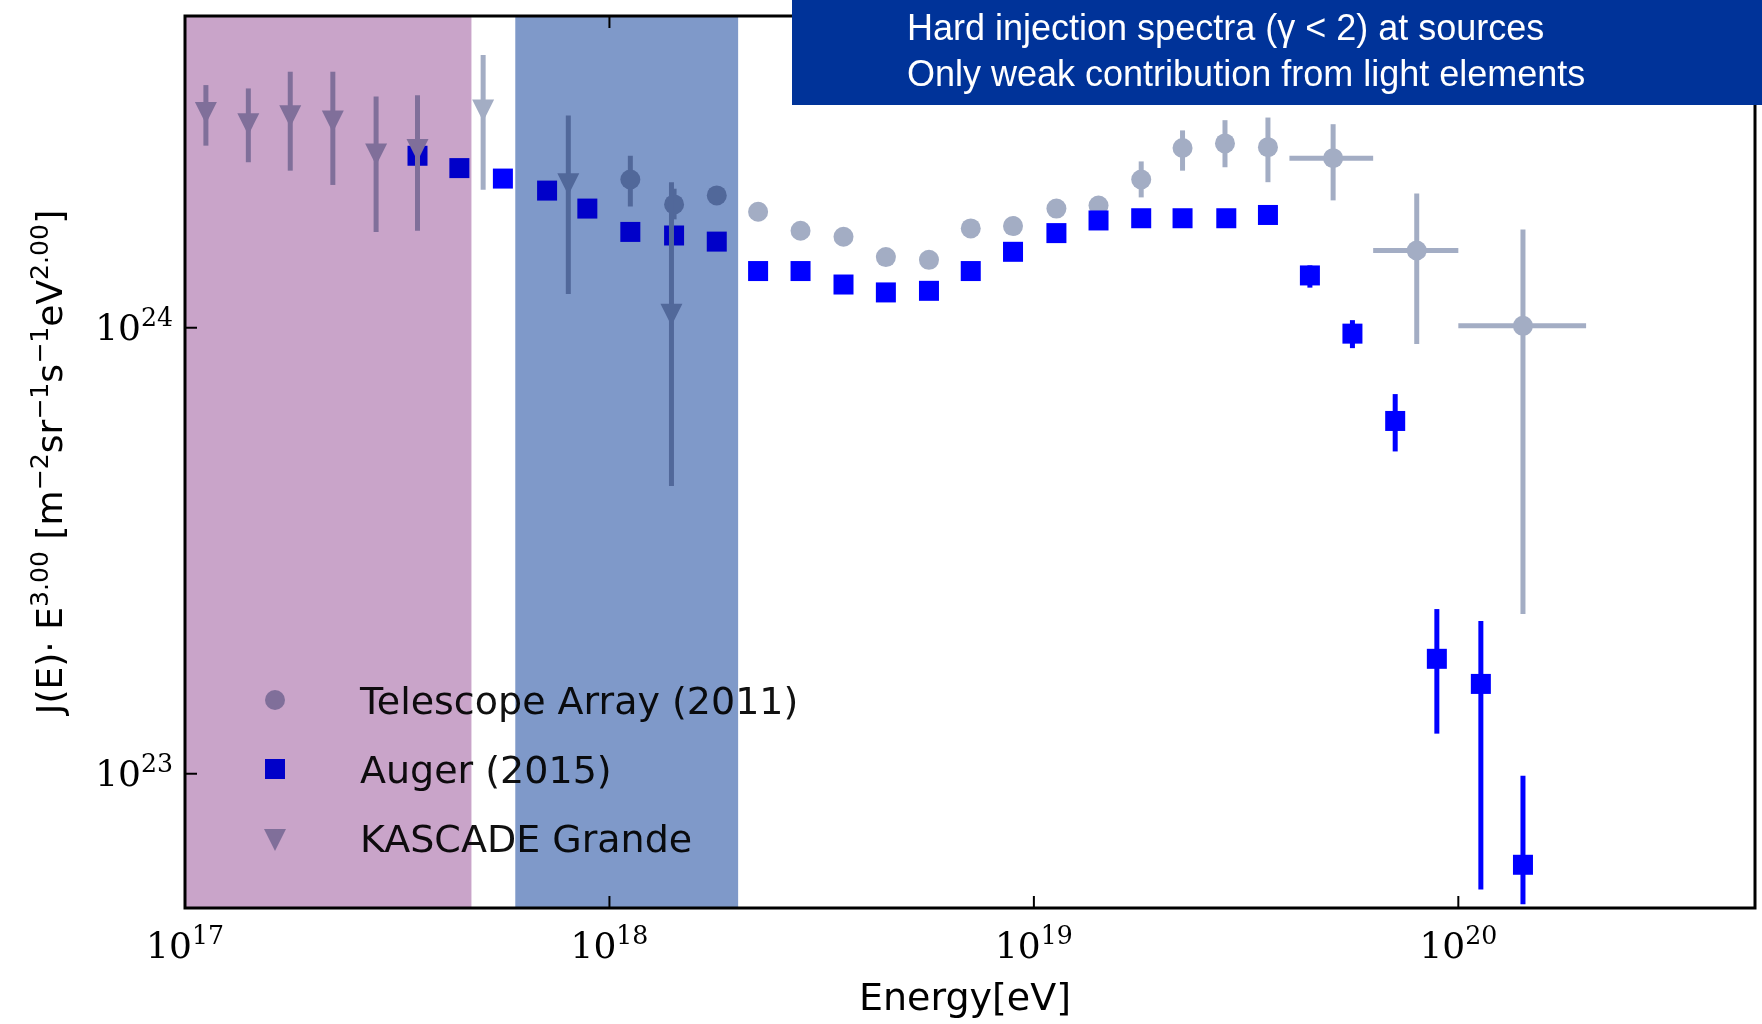 This screenshot has width=1762, height=1024. What do you see at coordinates (1226, 27) in the screenshot?
I see `annotation: Hard injection spectra (γ < 2) at sources` at bounding box center [1226, 27].